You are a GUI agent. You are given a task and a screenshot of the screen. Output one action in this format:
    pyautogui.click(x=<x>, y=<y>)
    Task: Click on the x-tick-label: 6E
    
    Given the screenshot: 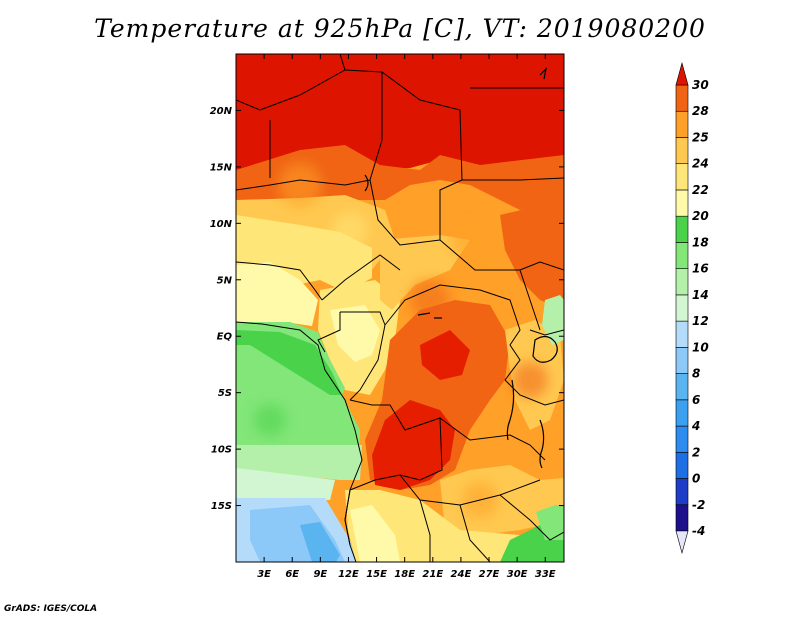 What is the action you would take?
    pyautogui.click(x=292, y=574)
    